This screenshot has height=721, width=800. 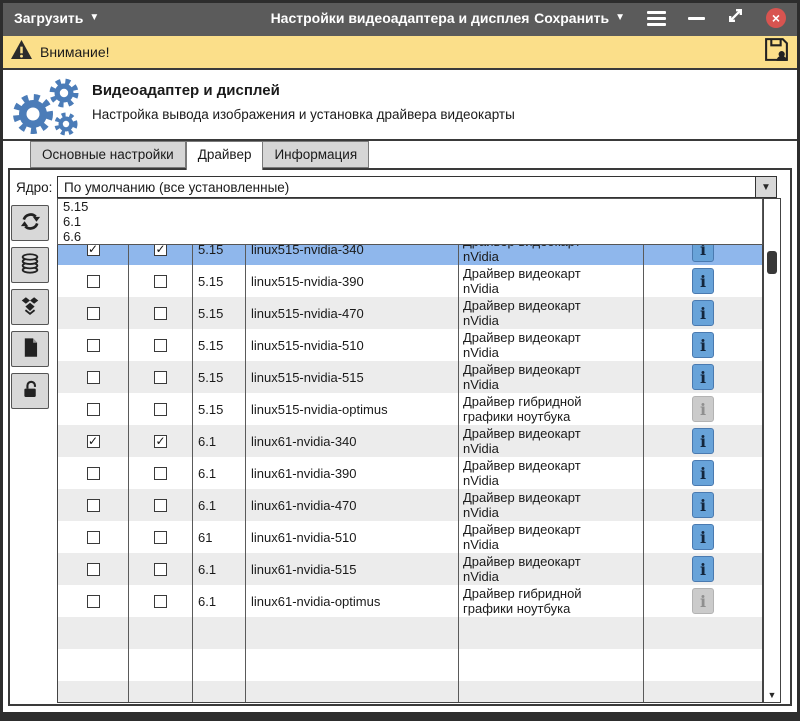 I want to click on kernel-dropdown-option: 5.15, so click(x=76, y=206).